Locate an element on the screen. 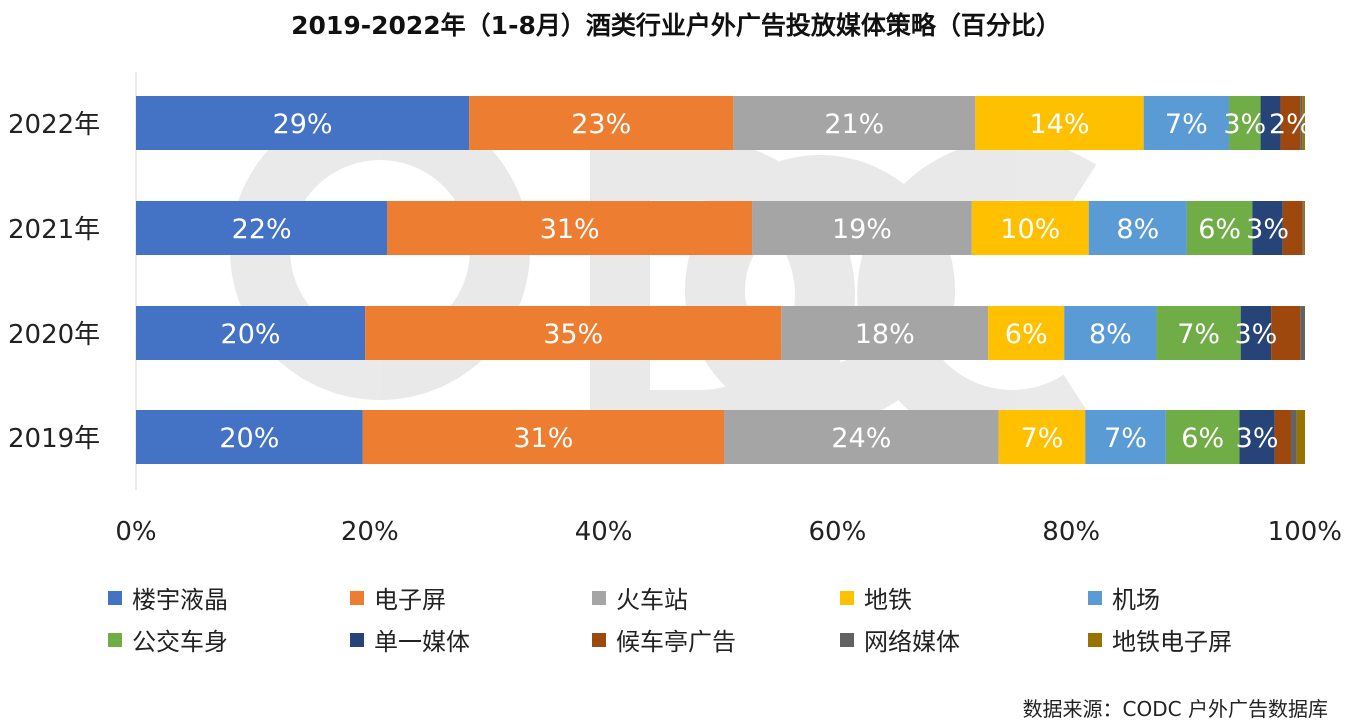 The width and height of the screenshot is (1352, 728). category-label: 2021年 is located at coordinates (54, 230).